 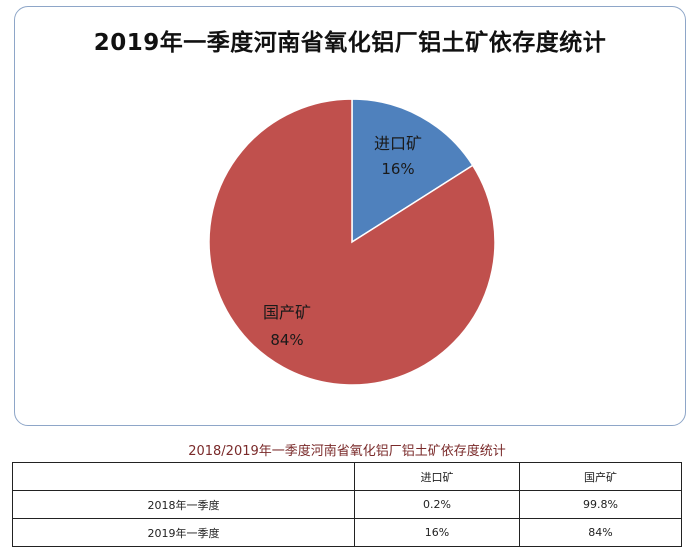 I want to click on table-header-row: 进口矿 国产矿, so click(x=347, y=476).